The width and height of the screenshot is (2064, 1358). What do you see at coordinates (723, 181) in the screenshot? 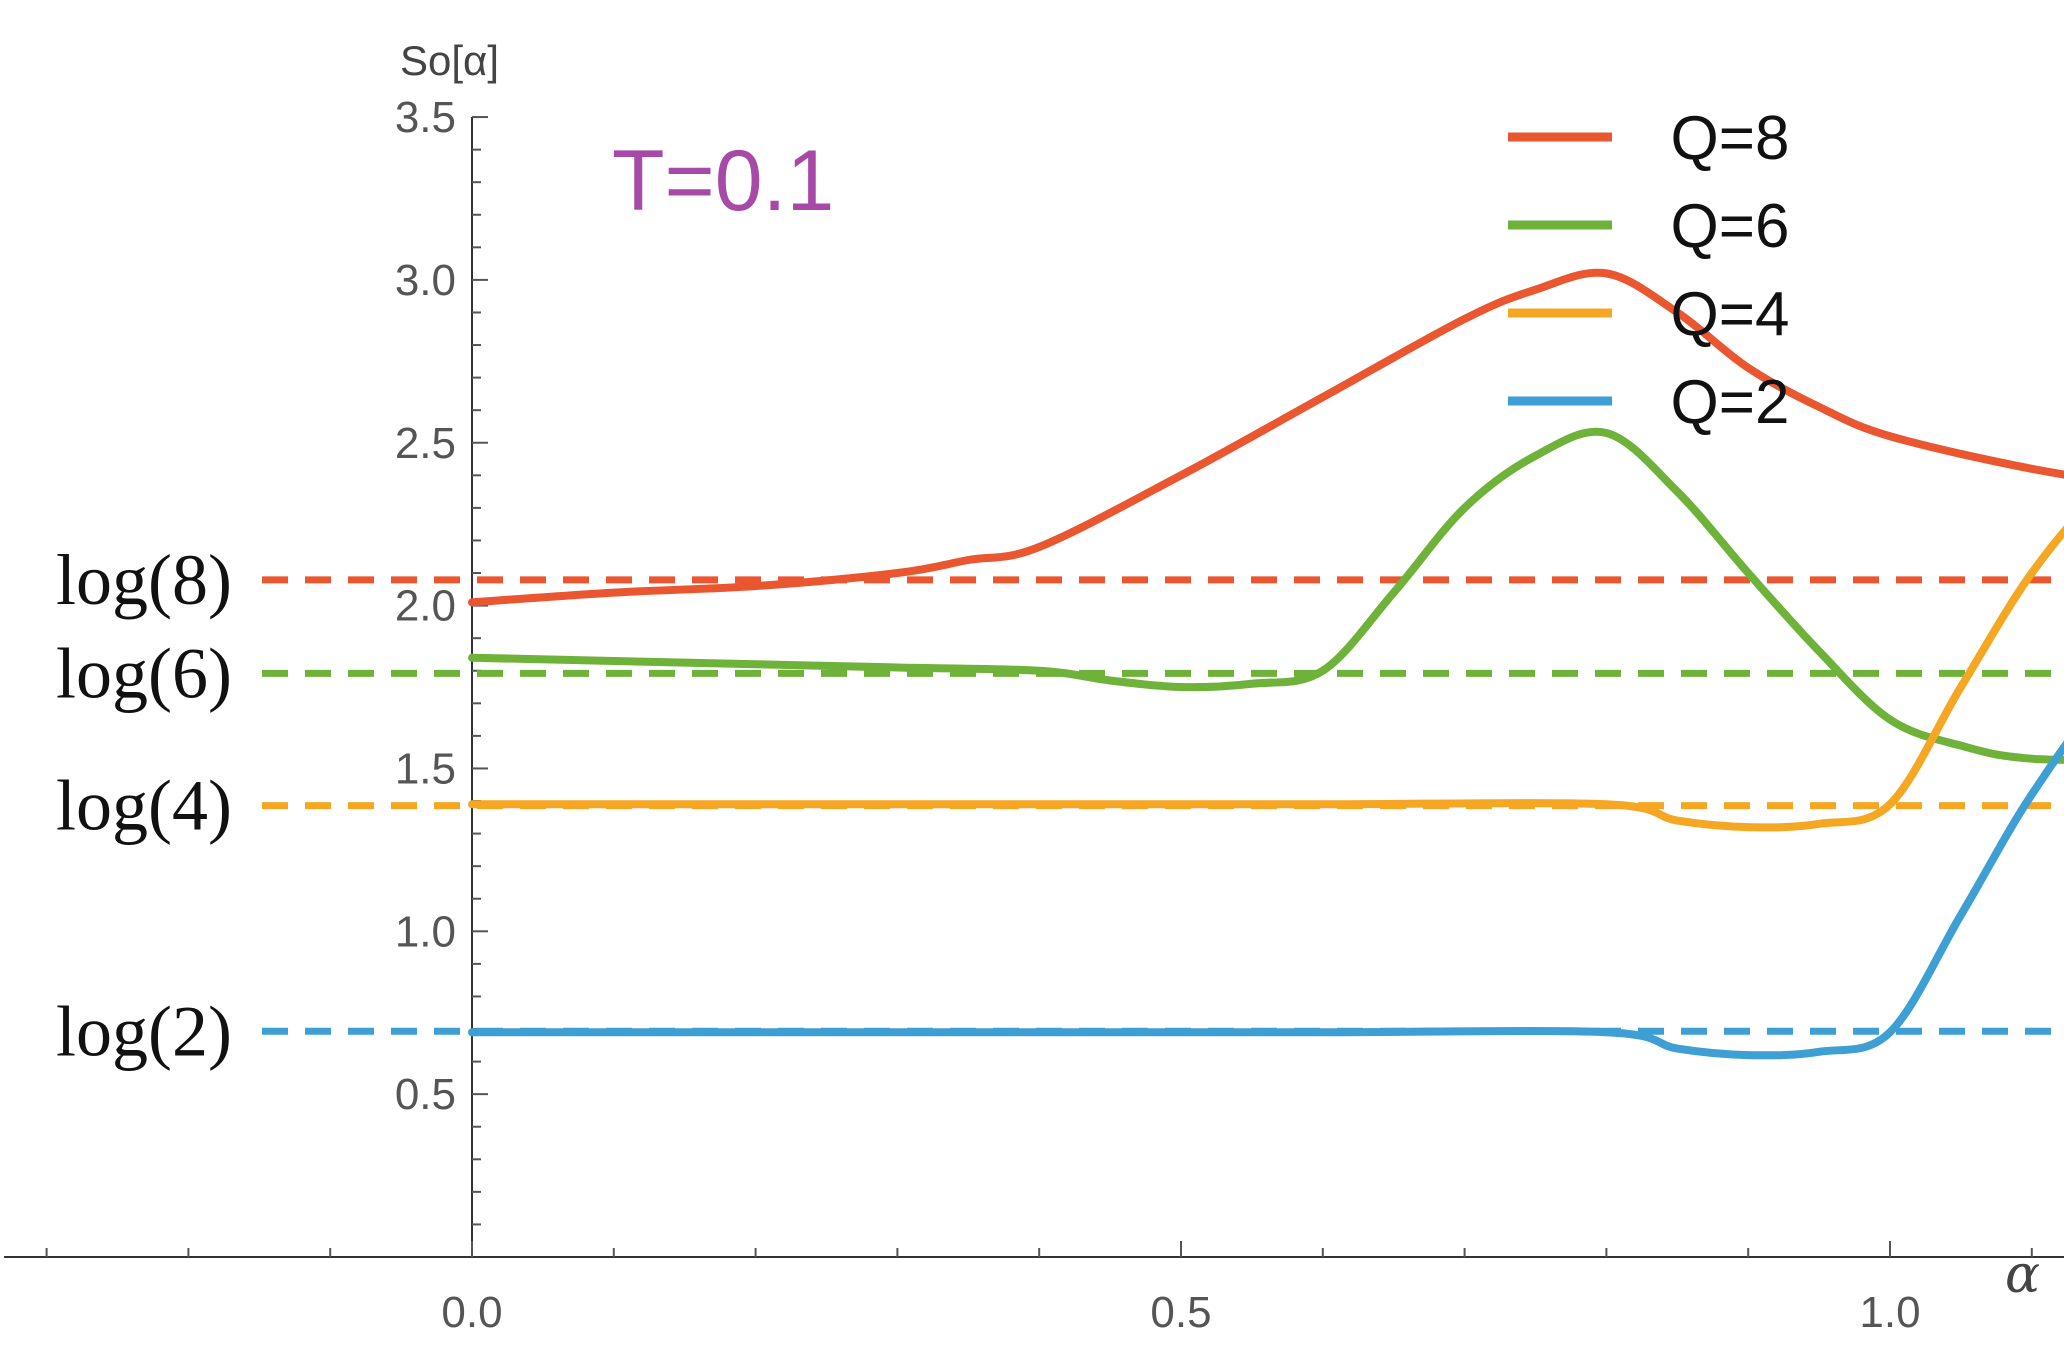
I see `temperature-annotation: T=0.1` at bounding box center [723, 181].